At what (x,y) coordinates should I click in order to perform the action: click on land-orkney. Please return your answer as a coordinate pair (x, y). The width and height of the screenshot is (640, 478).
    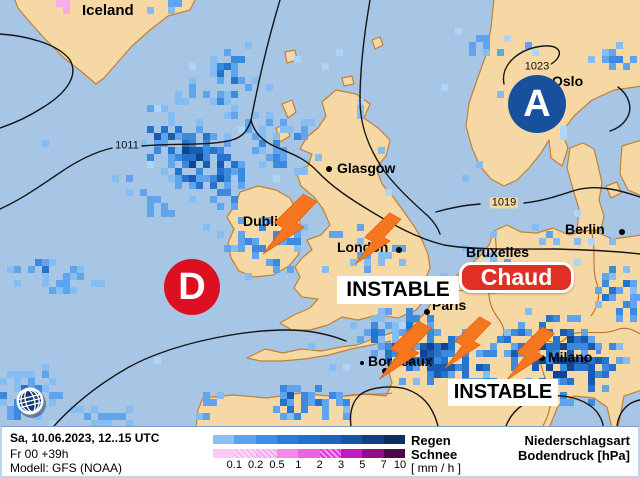
    Looking at the image, I should click on (348, 81).